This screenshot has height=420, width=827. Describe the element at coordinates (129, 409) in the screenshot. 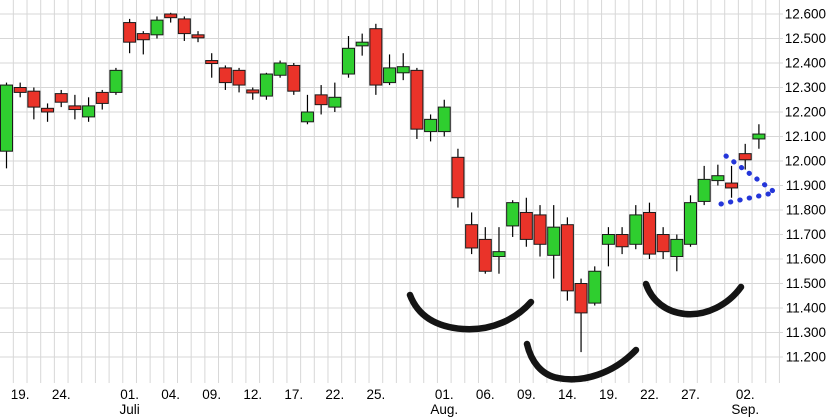

I see `x-axis-month-label: Juli` at that location.